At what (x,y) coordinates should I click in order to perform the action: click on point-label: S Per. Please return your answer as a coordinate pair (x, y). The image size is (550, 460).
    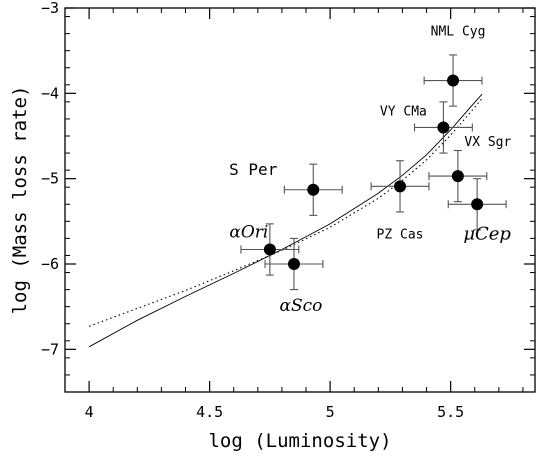
    Looking at the image, I should click on (253, 169).